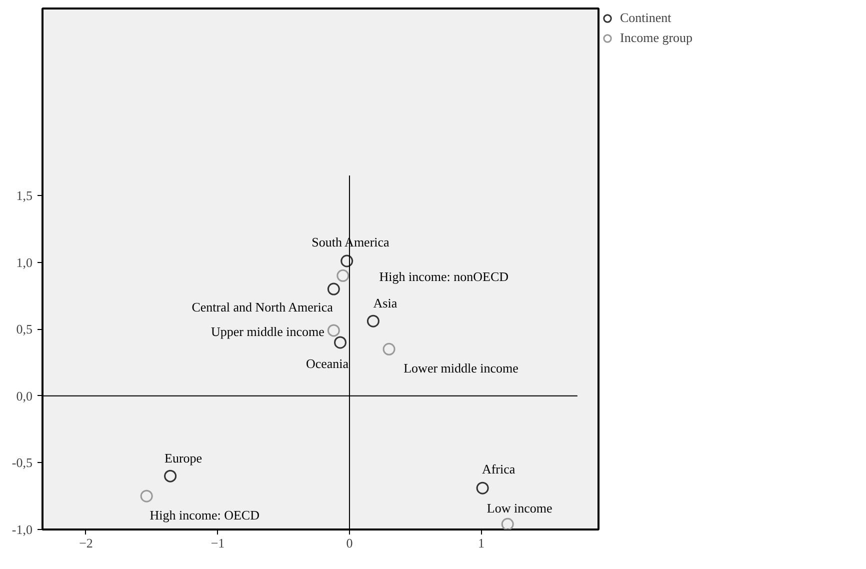 The width and height of the screenshot is (866, 569). Describe the element at coordinates (183, 458) in the screenshot. I see `annotation: Europe` at that location.